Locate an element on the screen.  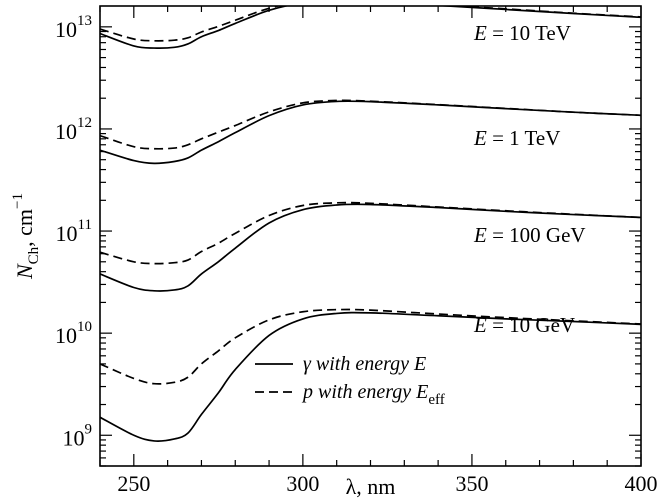
y-label-unit: , cm is located at coordinates (24, 228).